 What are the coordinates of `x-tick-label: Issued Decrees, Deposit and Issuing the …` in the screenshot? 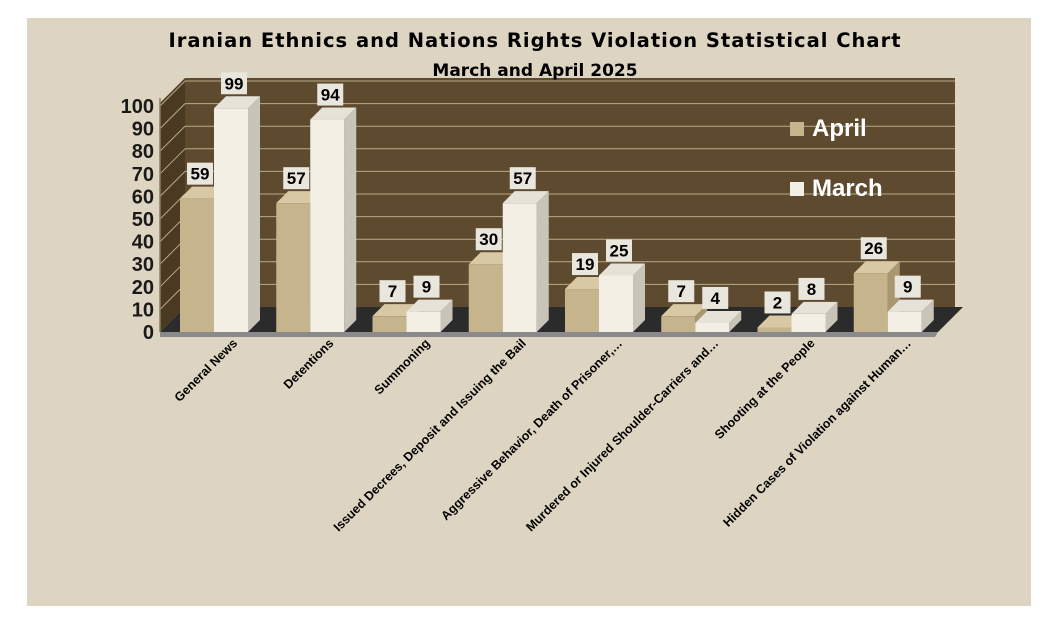 It's located at (430, 435).